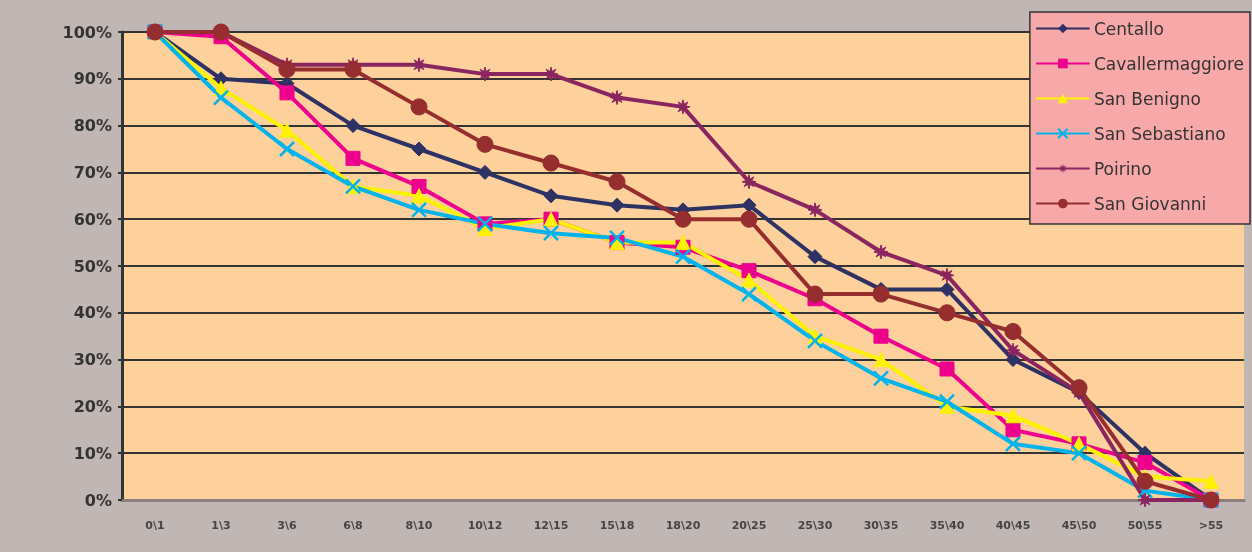 This screenshot has height=552, width=1252. Describe the element at coordinates (1128, 28) in the screenshot. I see `legend-label: Centallo` at that location.